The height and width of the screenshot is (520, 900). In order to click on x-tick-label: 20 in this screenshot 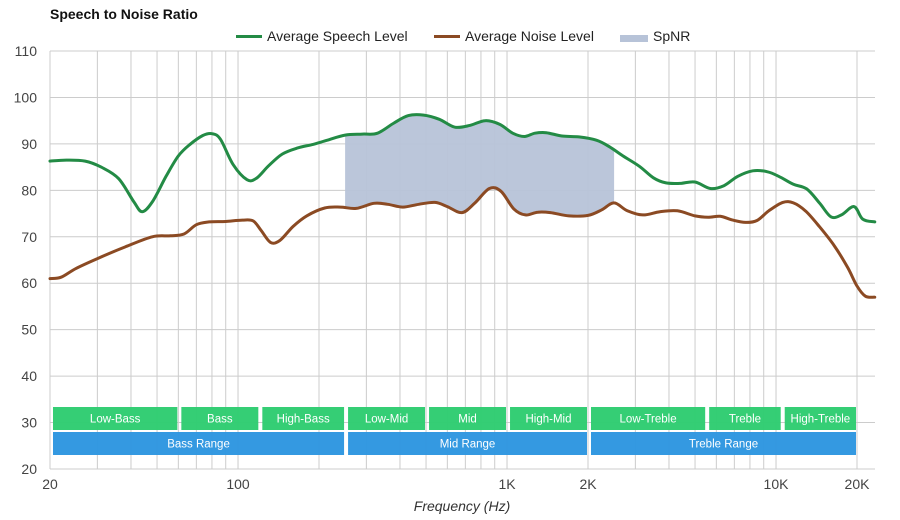, I will do `click(50, 484)`.